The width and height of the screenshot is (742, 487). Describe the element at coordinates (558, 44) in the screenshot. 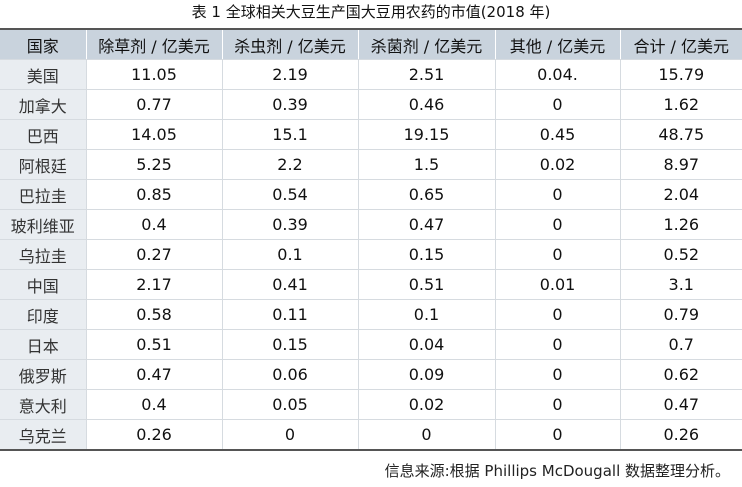

I see `header-cell: 其他 / 亿美元` at that location.